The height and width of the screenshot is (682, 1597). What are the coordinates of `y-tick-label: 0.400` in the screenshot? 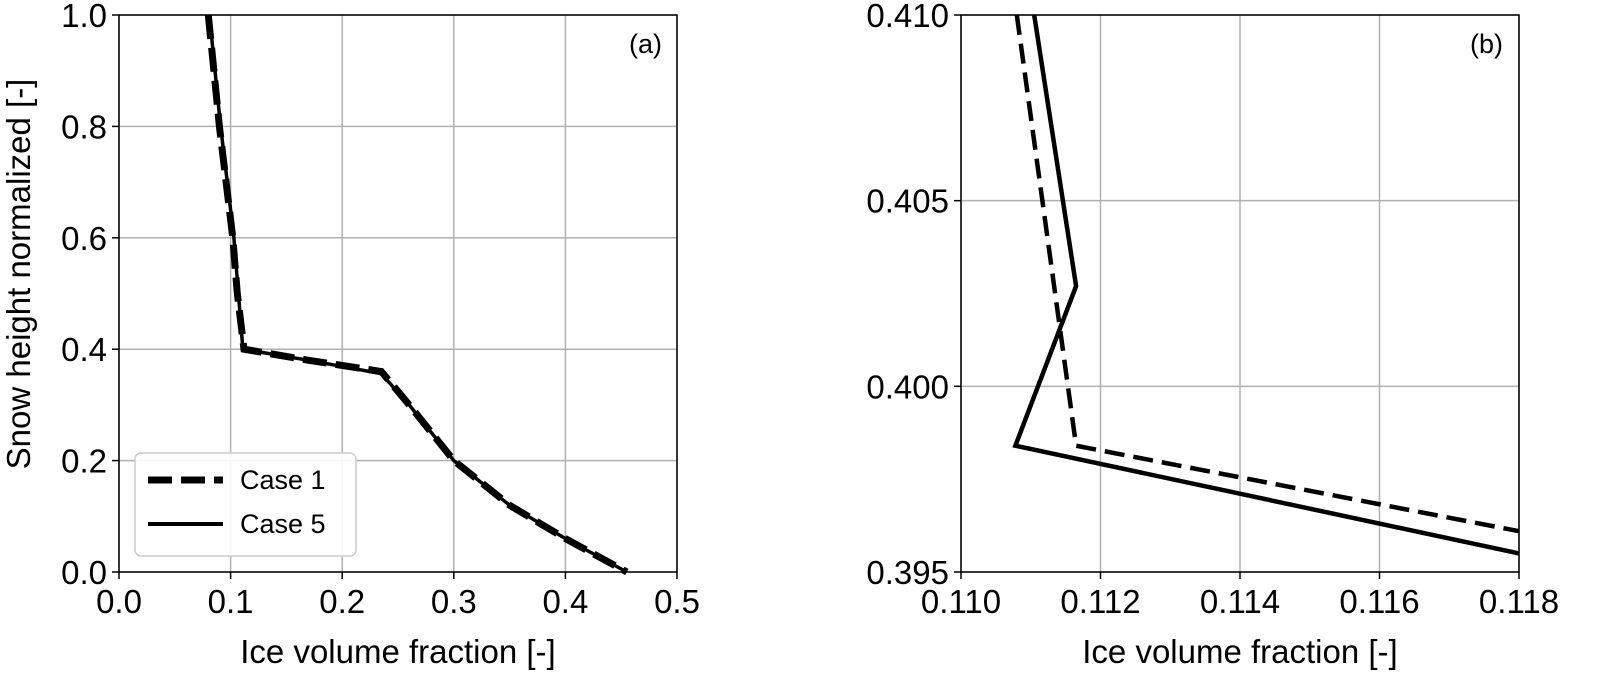 It's located at (907, 386).